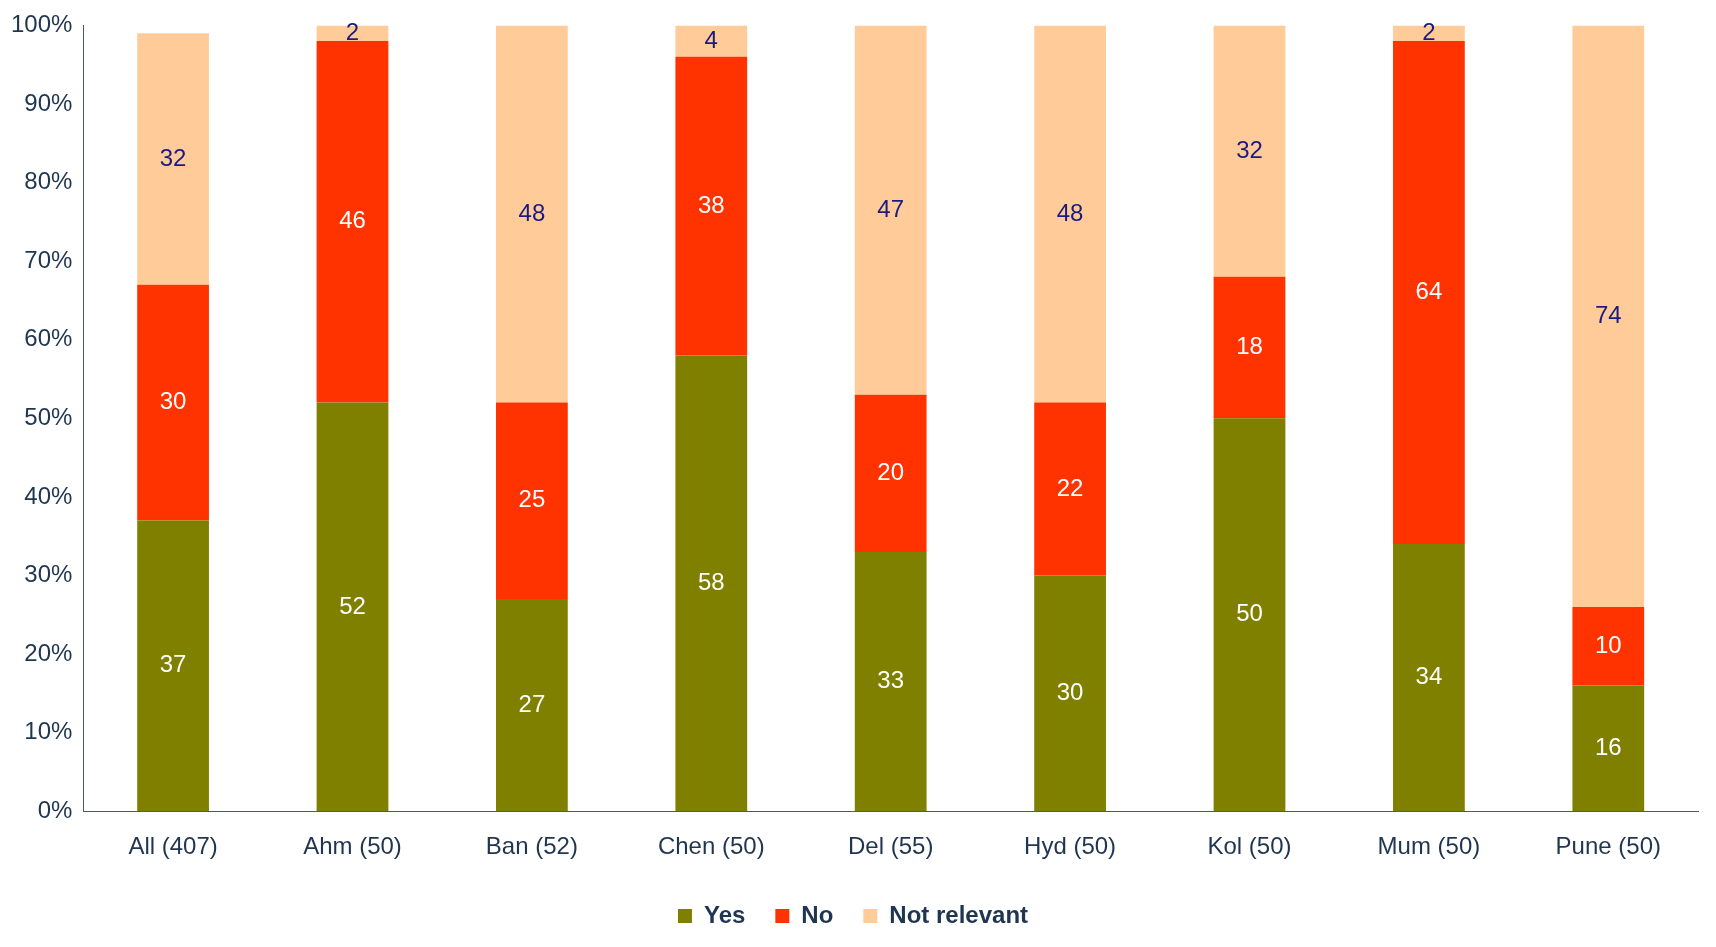 This screenshot has width=1716, height=947. Describe the element at coordinates (48, 731) in the screenshot. I see `y-tick-label: 10%` at that location.